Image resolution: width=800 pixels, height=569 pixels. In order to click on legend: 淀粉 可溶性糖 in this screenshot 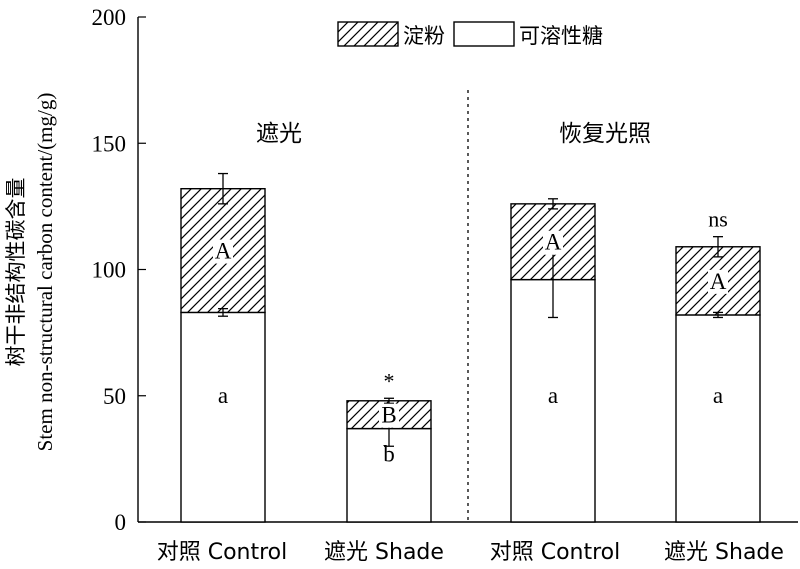, I will do `click(470, 34)`.